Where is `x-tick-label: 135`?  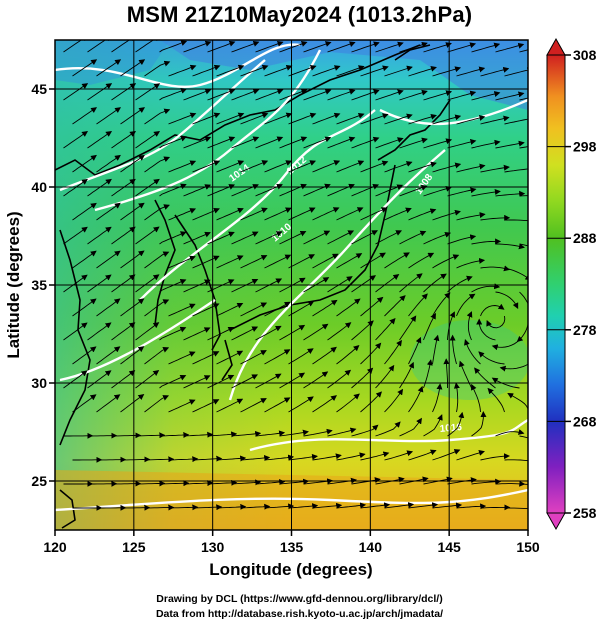 x-tick-label: 135 is located at coordinates (292, 547).